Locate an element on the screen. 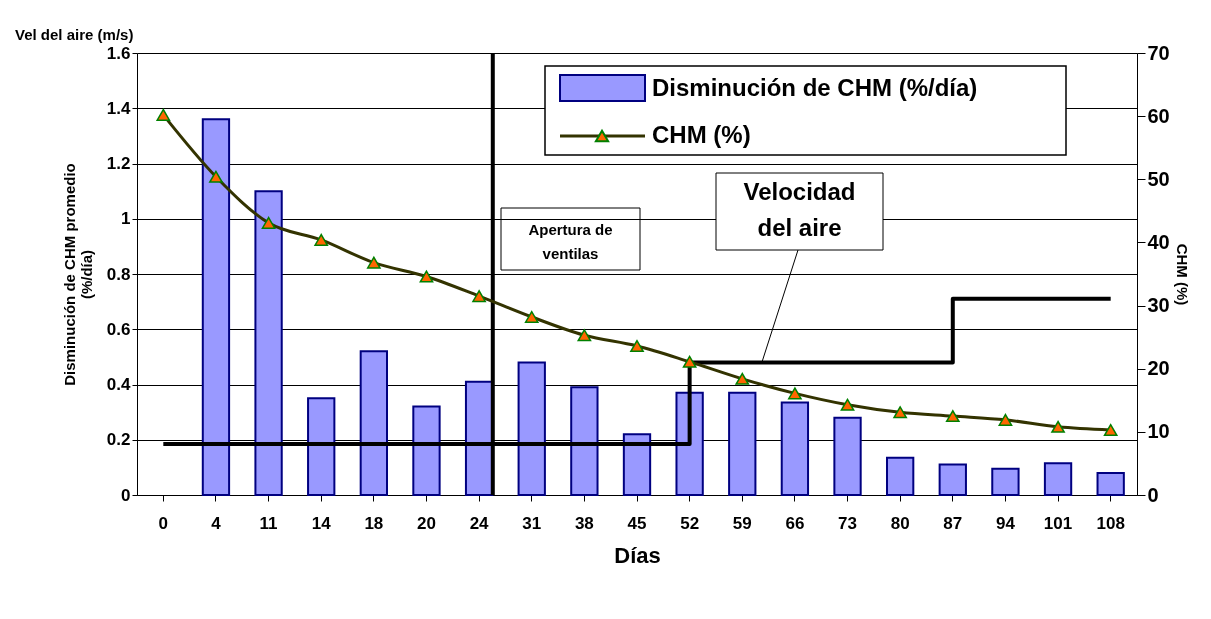 This screenshot has width=1211, height=619. text: Vel del aire (m/s) is located at coordinates (74, 34).